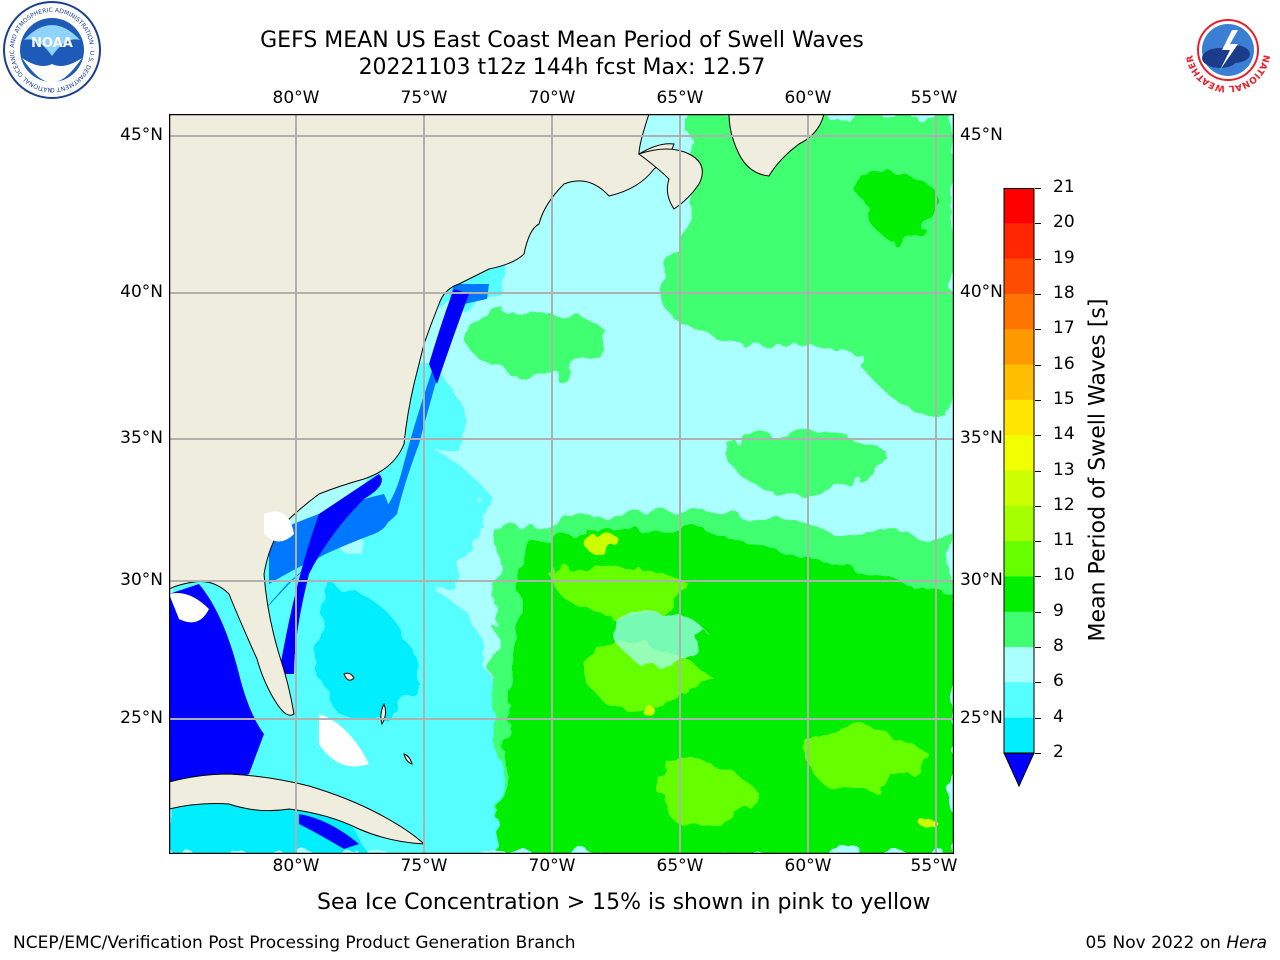 The height and width of the screenshot is (960, 1280). I want to click on svg-text: NOAA, so click(52, 43).